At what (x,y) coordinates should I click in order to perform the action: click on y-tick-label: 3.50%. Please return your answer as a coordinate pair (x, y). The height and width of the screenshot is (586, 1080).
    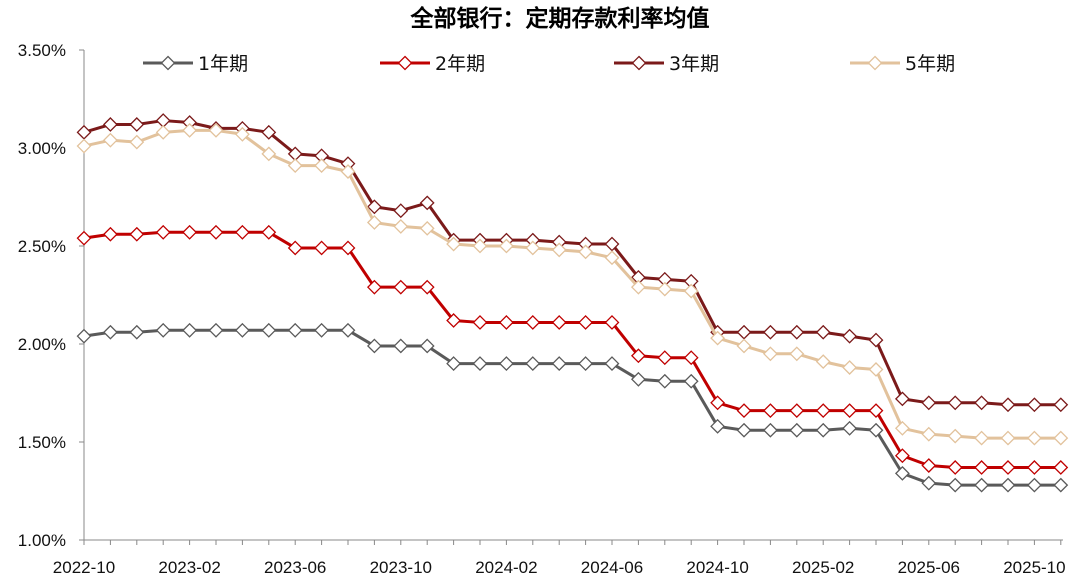
    Looking at the image, I should click on (42, 50).